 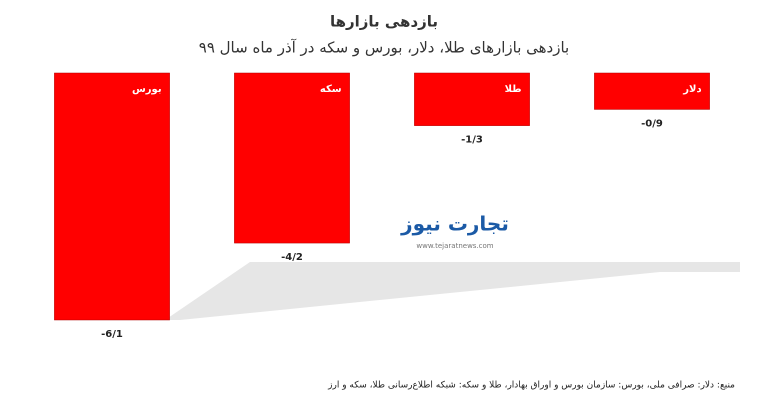 I want to click on logo-url: www.tejaratnews.com, so click(x=454, y=246).